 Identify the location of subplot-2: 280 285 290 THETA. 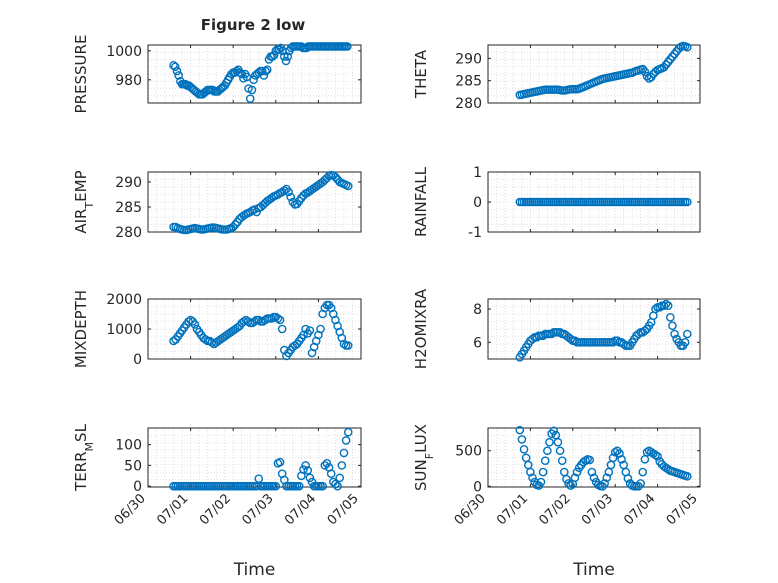
(556, 76).